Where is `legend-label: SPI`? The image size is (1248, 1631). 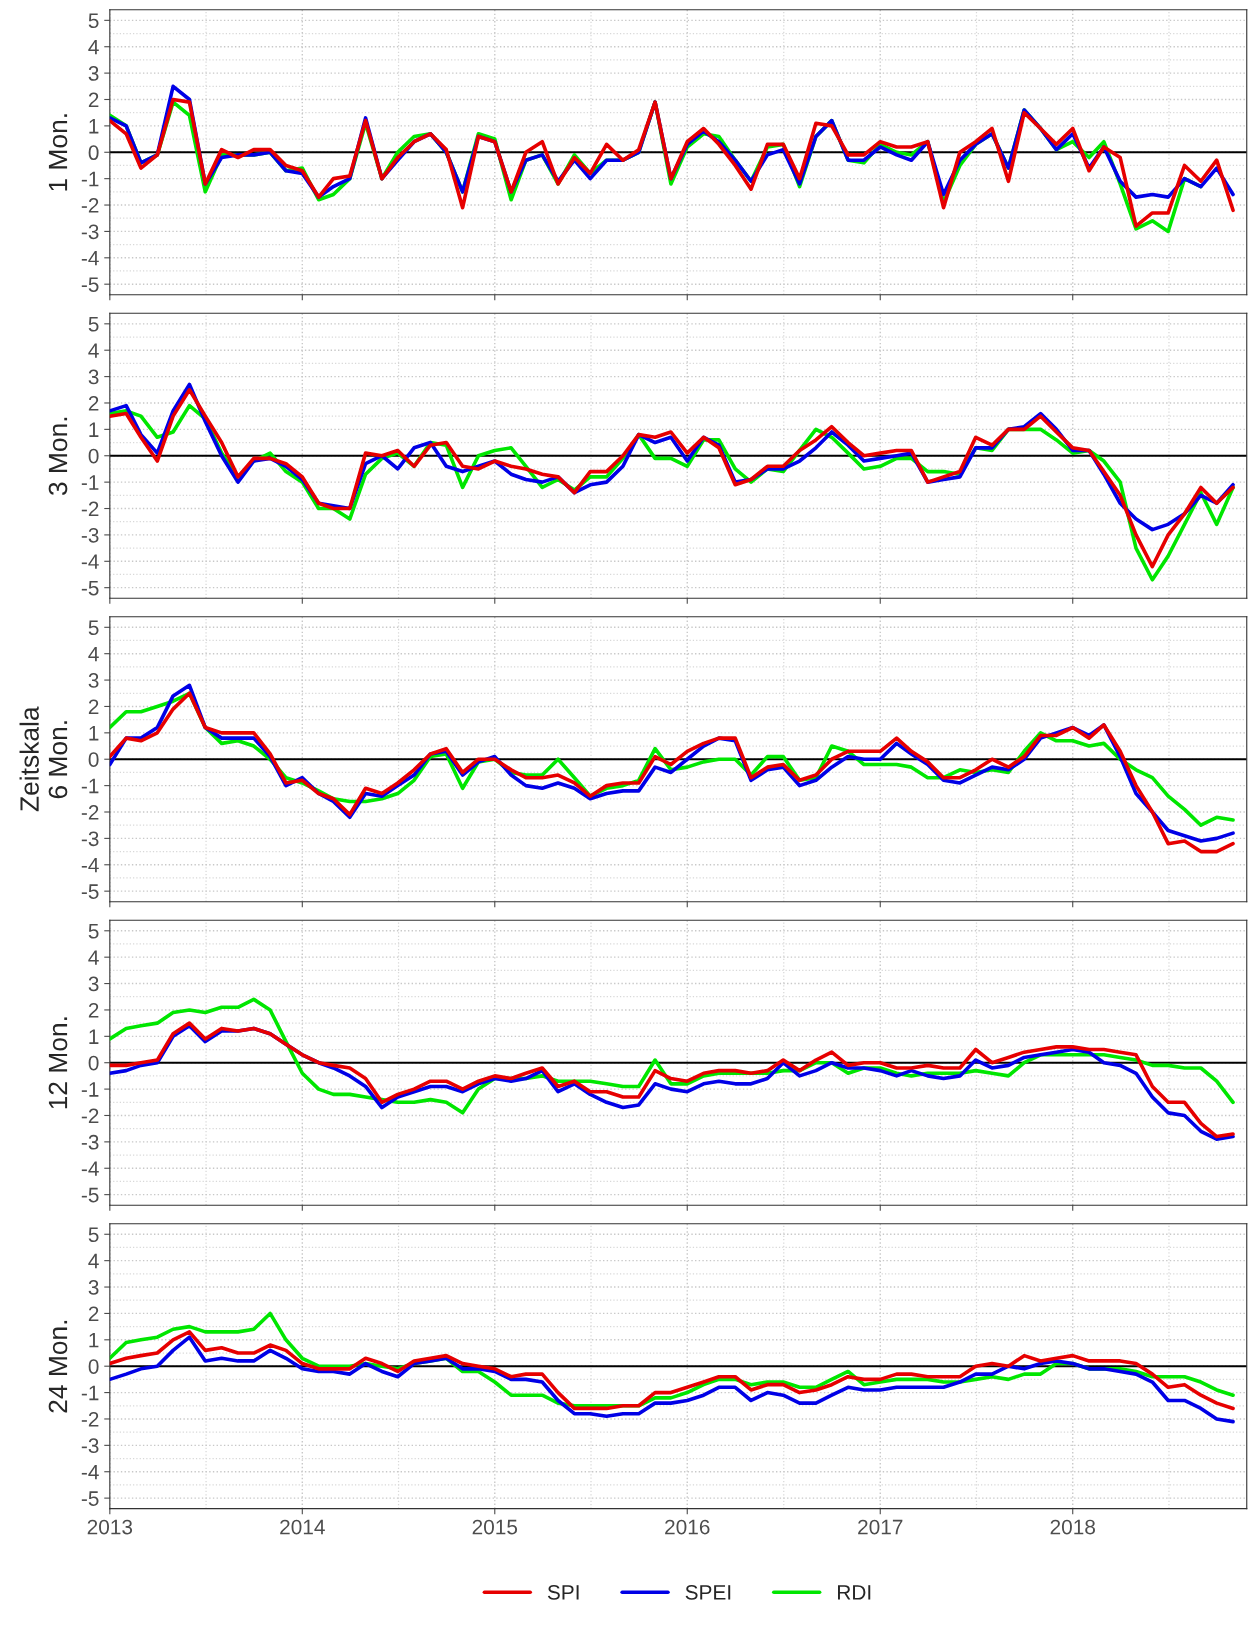
legend-label: SPI is located at coordinates (563, 1592).